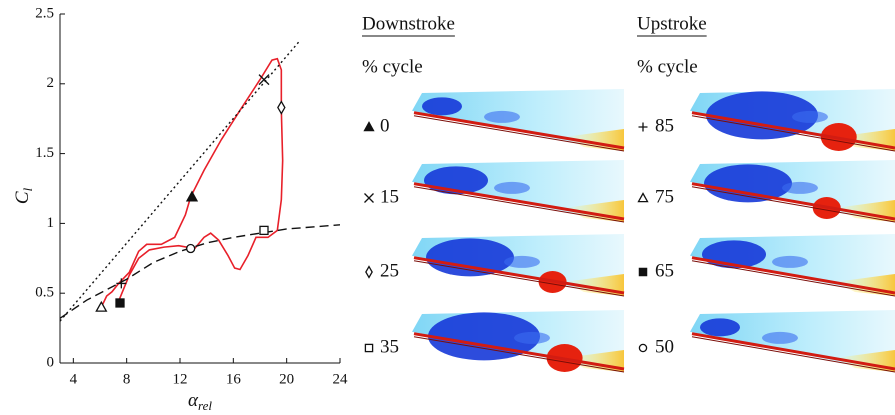  What do you see at coordinates (44, 13) in the screenshot?
I see `y-tick-label: 2.5` at bounding box center [44, 13].